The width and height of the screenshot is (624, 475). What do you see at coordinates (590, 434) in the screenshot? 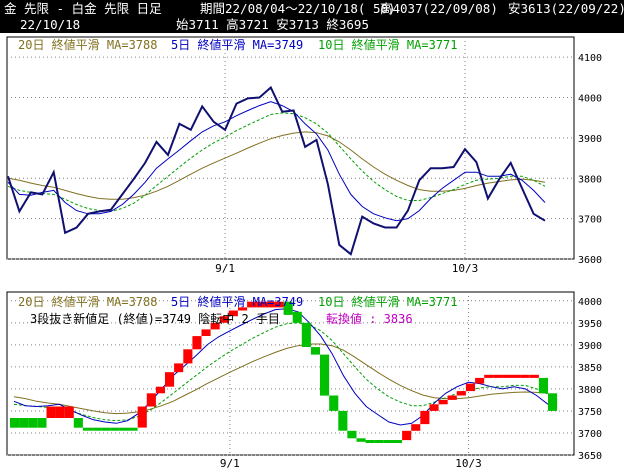
I see `bottom-y-tick-label: 3700` at bounding box center [590, 434].